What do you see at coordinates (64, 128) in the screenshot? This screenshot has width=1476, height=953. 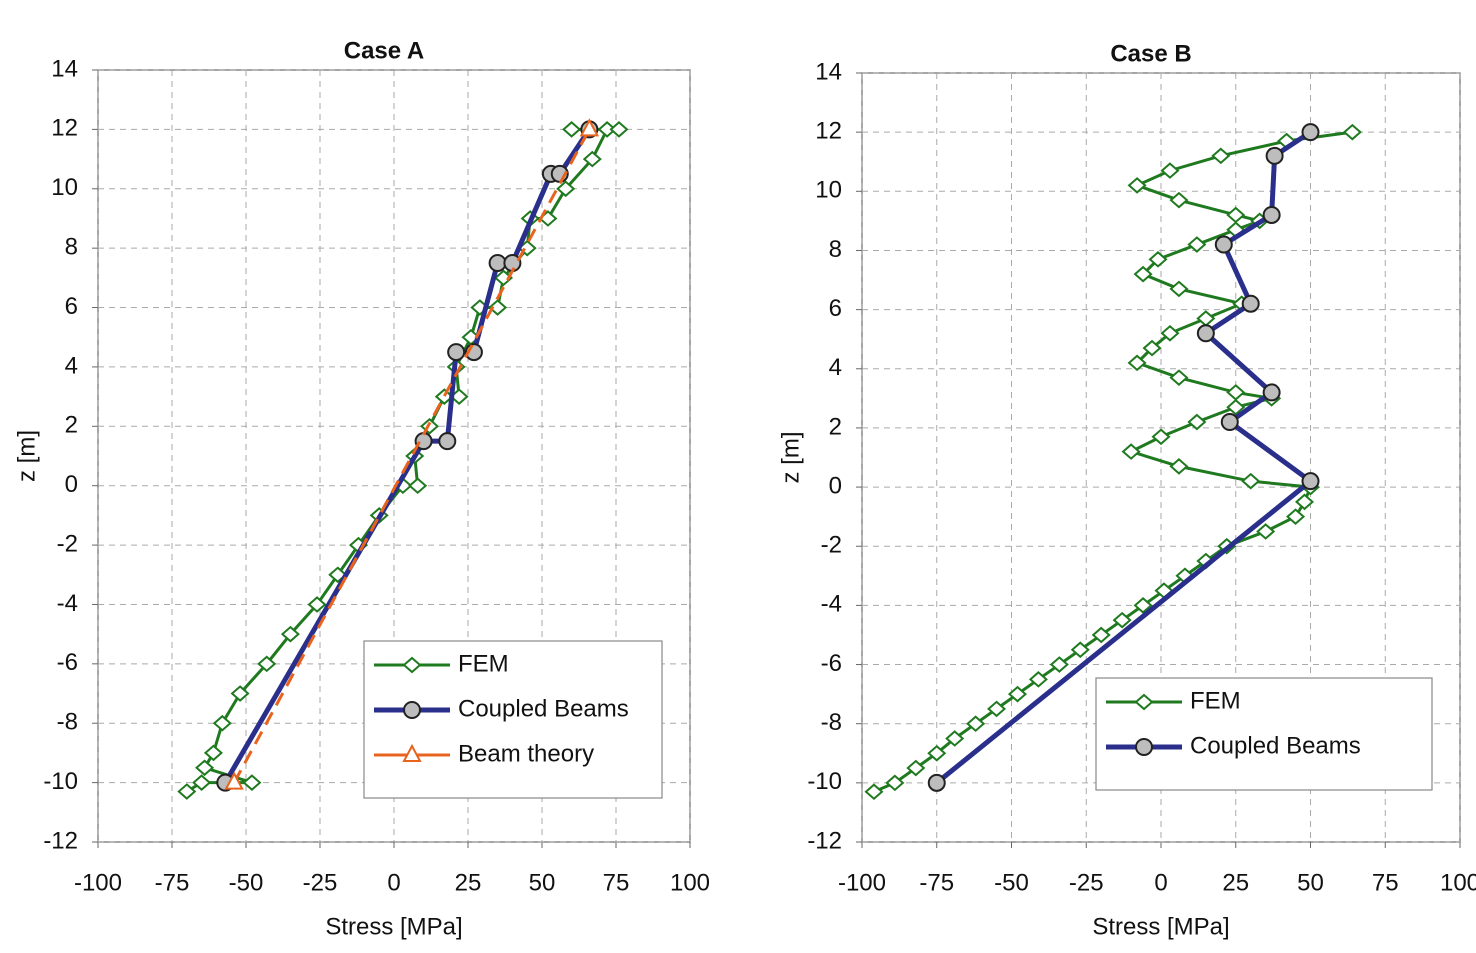 I see `y-tick-label: 12` at bounding box center [64, 128].